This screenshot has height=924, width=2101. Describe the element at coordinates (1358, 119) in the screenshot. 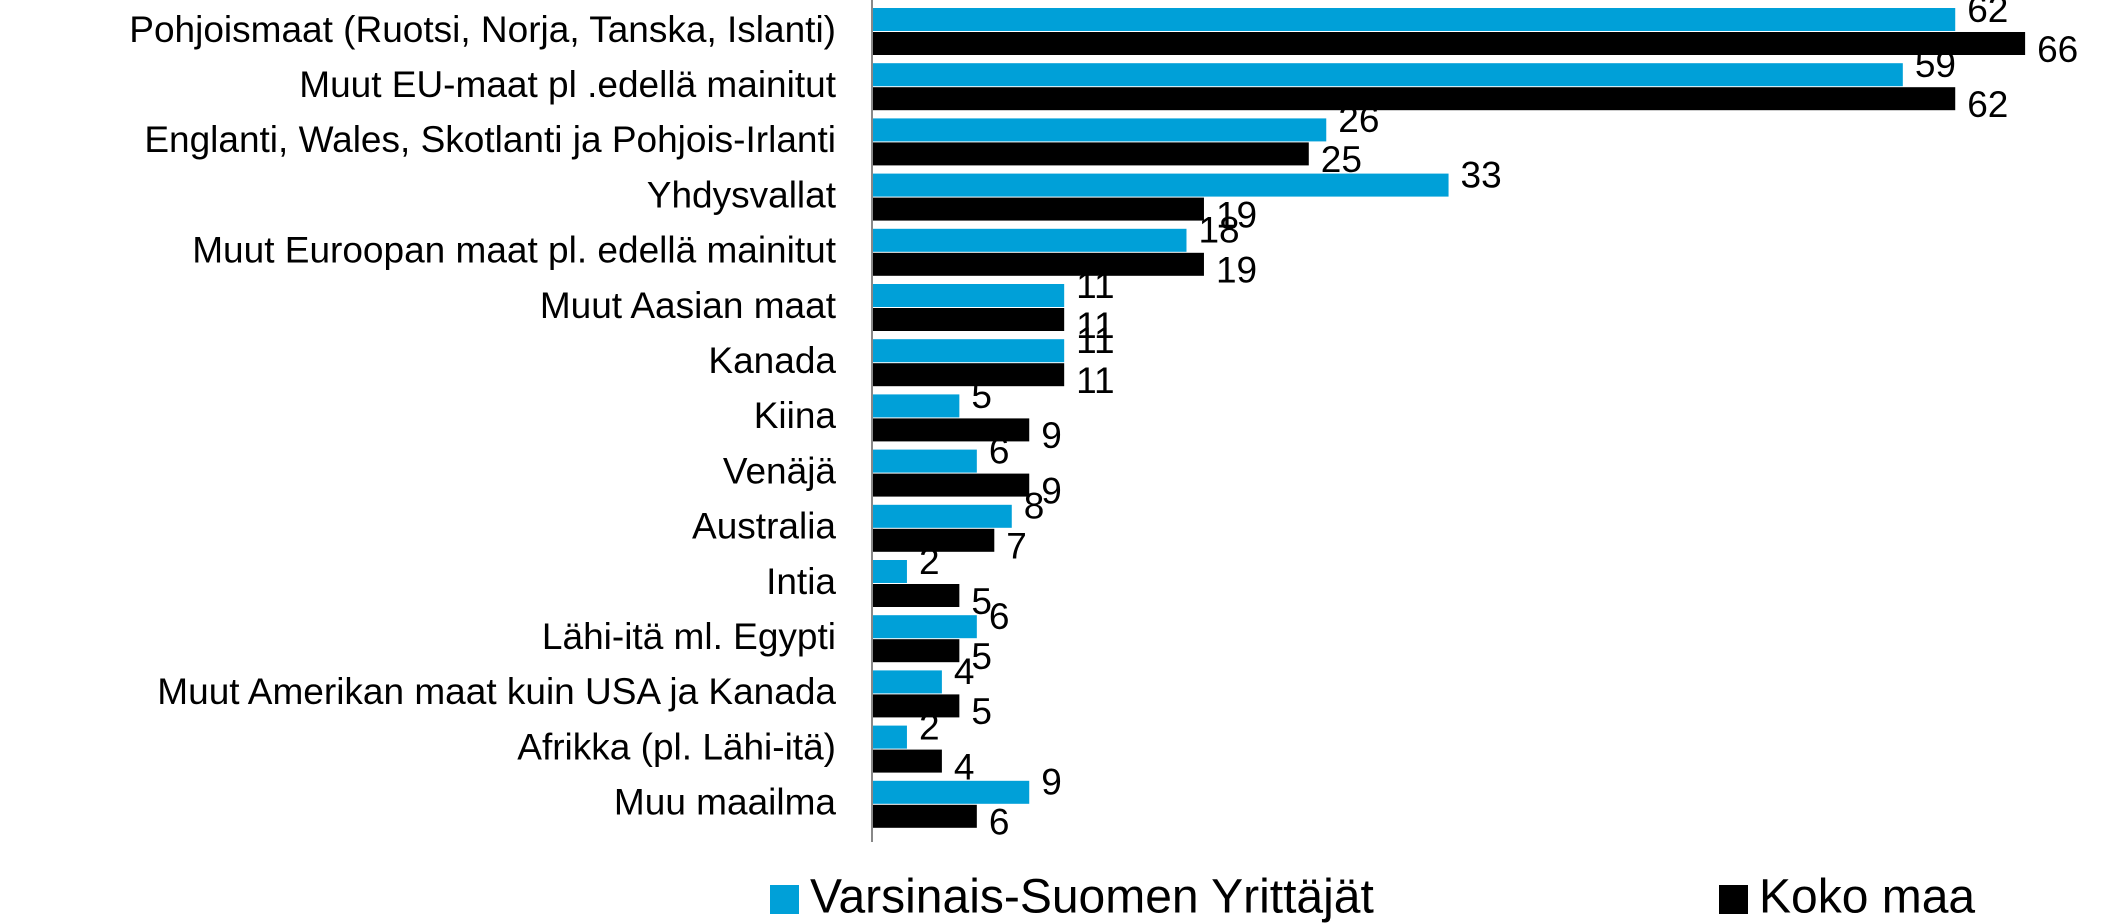

I see `value-label: 26` at that location.